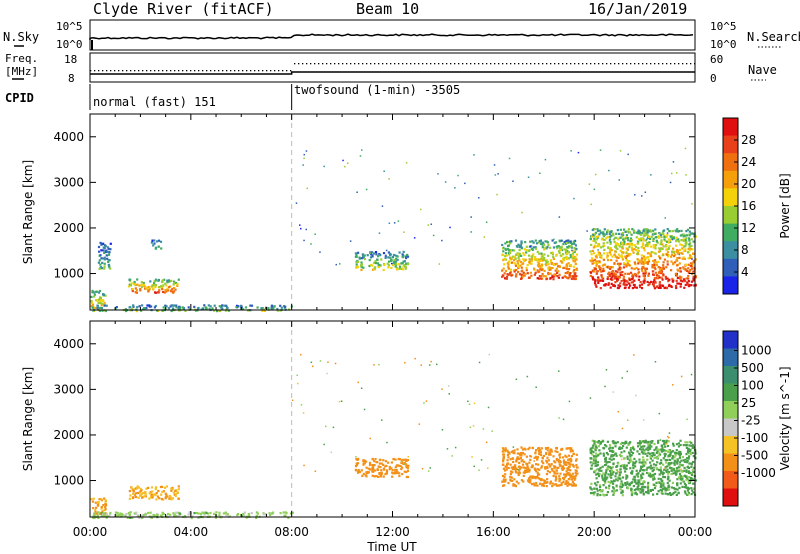 This screenshot has width=800, height=554. What do you see at coordinates (68, 137) in the screenshot?
I see `y-tick-label: 4000` at bounding box center [68, 137].